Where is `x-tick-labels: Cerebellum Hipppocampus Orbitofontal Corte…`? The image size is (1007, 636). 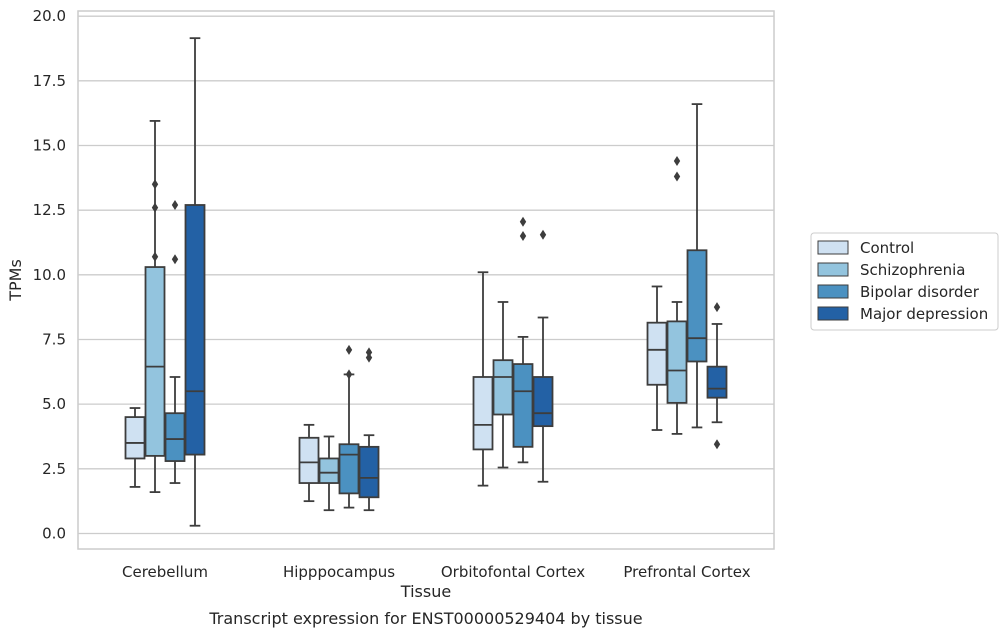
x-tick-labels: Cerebellum Hipppocampus Orbitofontal Corte… is located at coordinates (436, 572).